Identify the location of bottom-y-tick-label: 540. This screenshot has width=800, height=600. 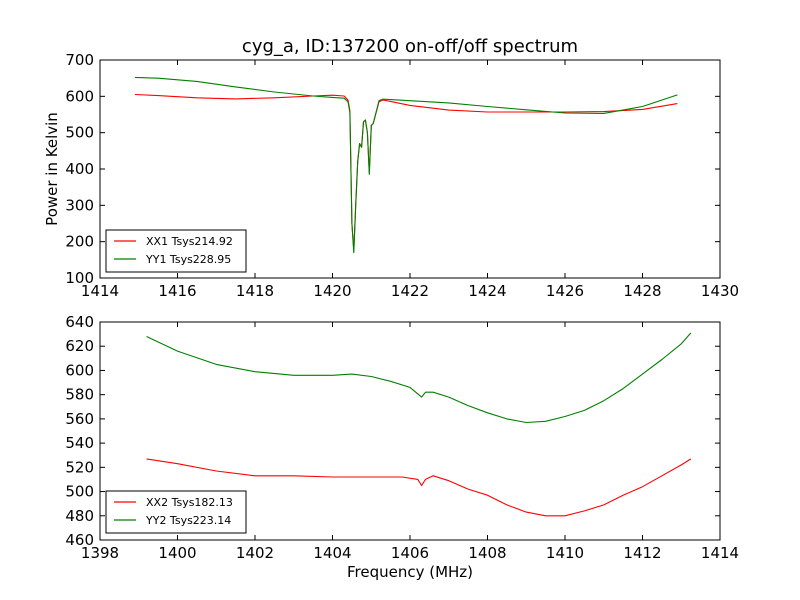
(79, 443).